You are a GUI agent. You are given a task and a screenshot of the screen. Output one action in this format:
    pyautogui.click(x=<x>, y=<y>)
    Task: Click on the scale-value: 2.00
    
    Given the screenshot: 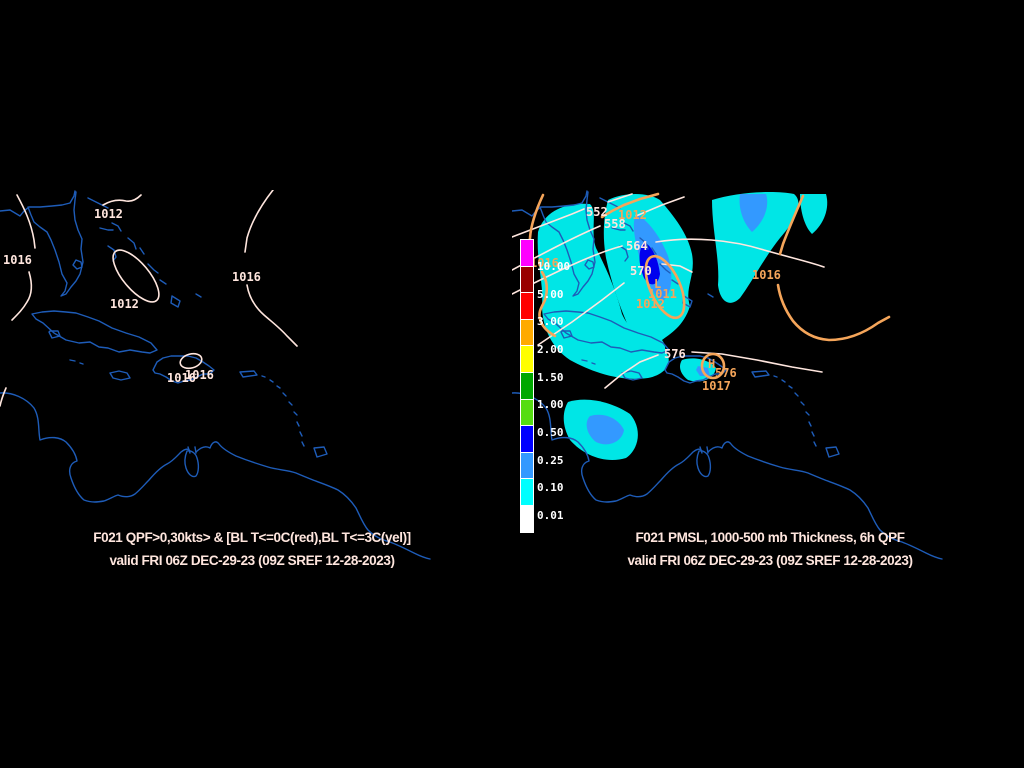 What is the action you would take?
    pyautogui.click(x=550, y=349)
    